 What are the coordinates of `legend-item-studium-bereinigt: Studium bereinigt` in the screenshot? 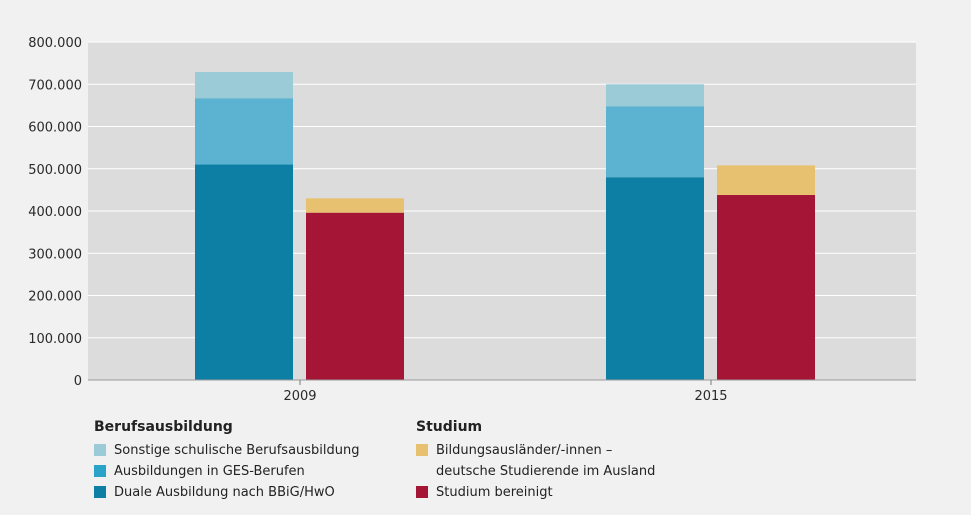 It's located at (535, 492).